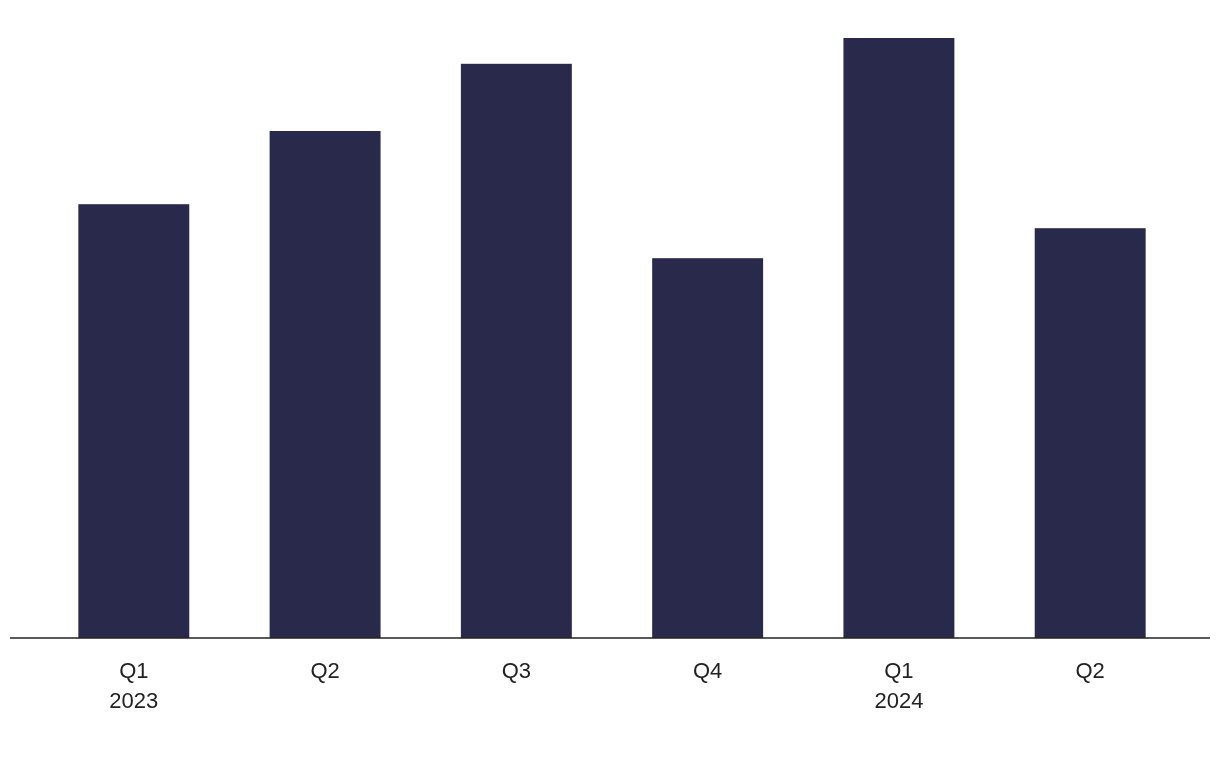 The image size is (1220, 768). Describe the element at coordinates (516, 670) in the screenshot. I see `x-tick-label: Q3` at that location.